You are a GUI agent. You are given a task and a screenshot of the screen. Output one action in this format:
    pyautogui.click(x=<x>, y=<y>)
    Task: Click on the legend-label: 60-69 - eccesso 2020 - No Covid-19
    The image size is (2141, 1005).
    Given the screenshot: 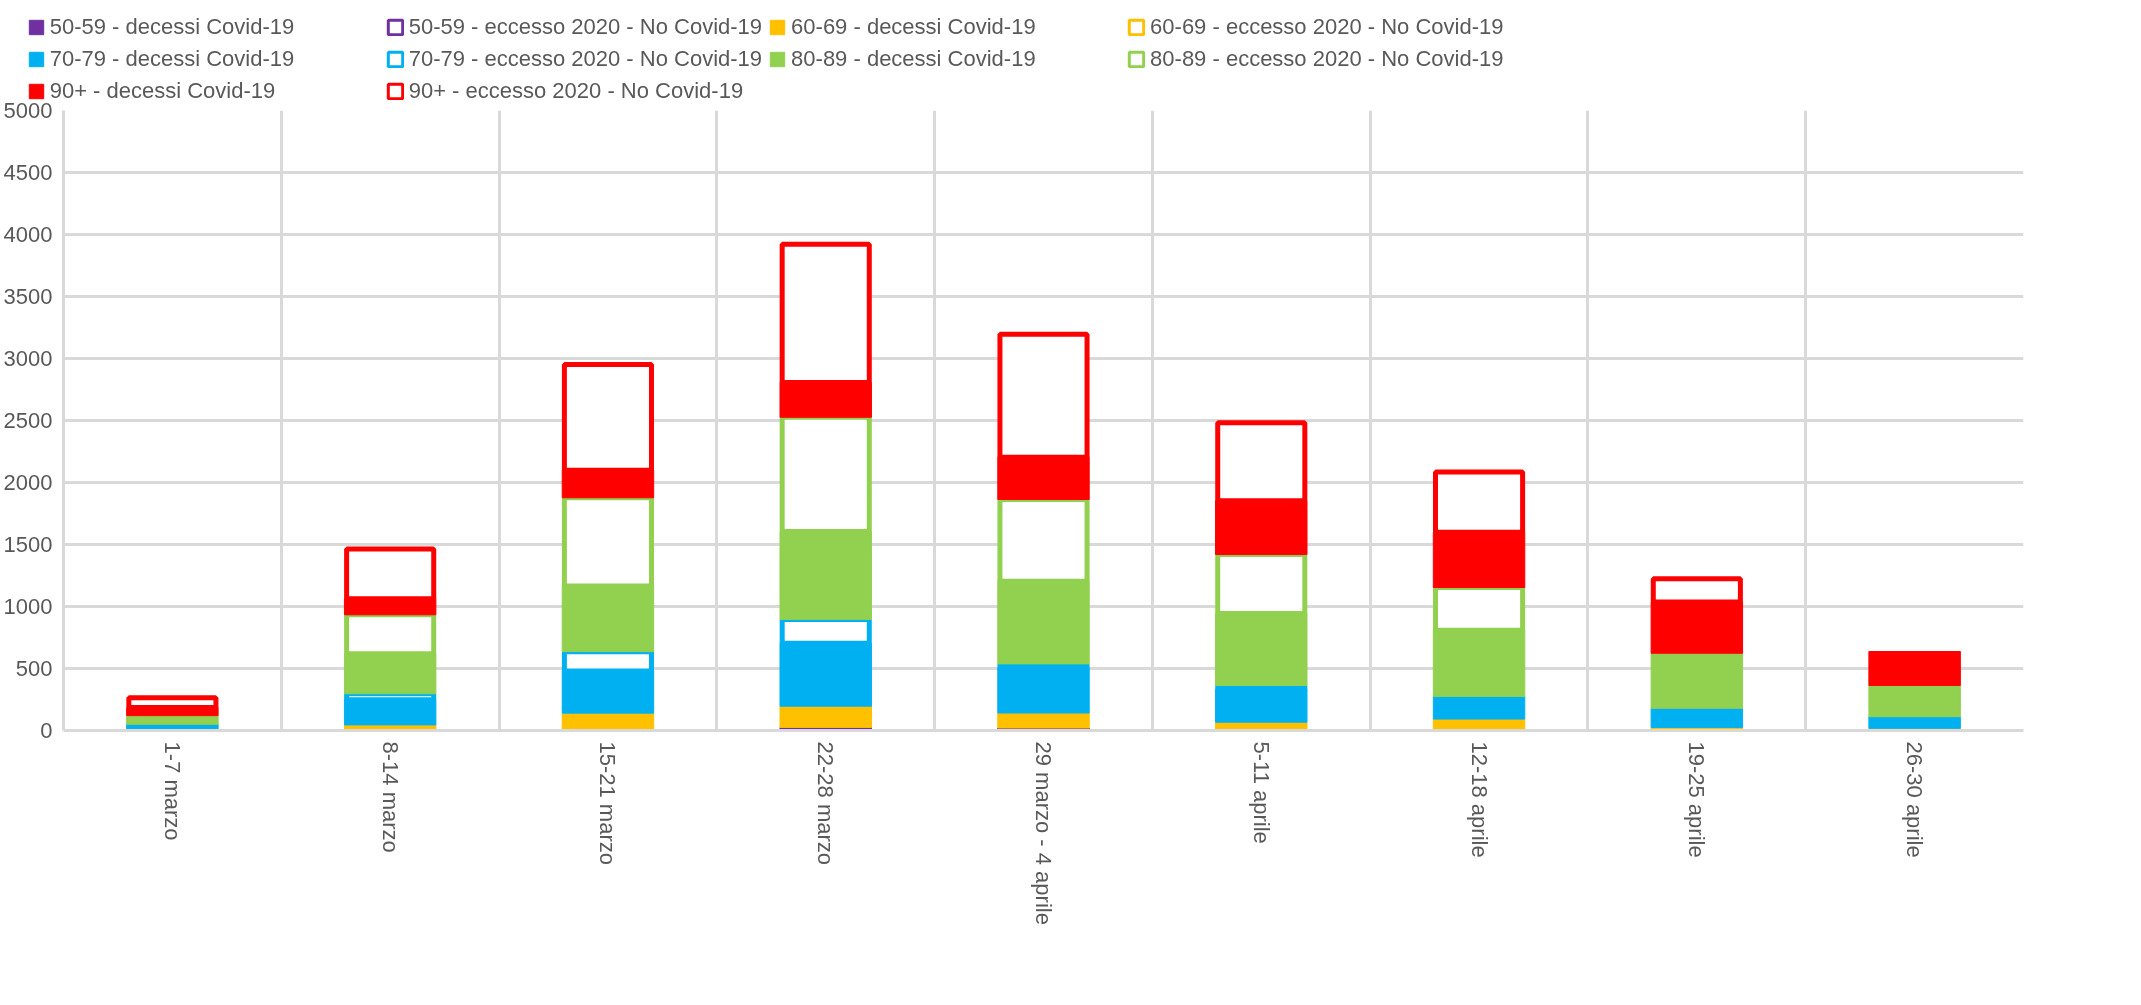 What is the action you would take?
    pyautogui.click(x=1327, y=27)
    